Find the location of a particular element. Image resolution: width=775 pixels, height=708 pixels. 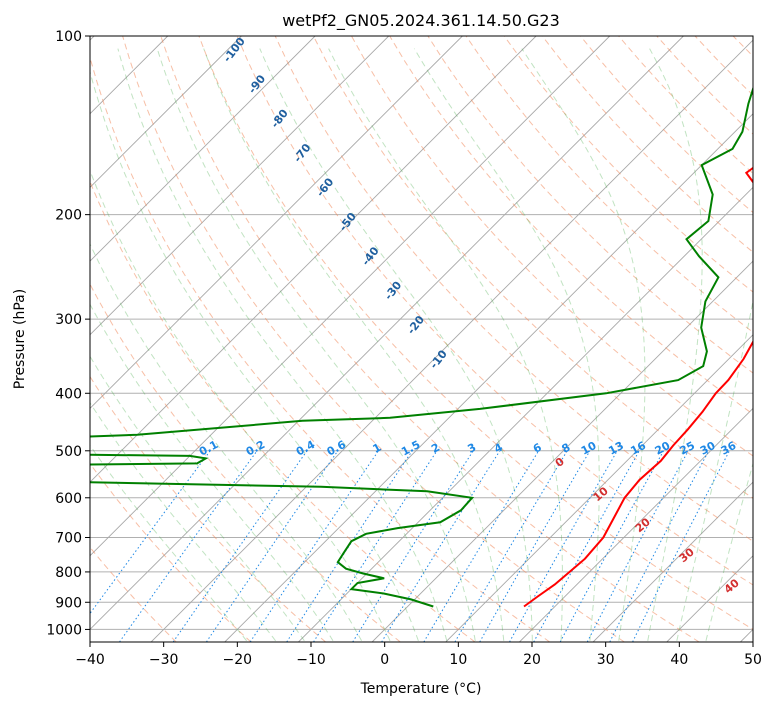

mixing-ratio-label: 16 is located at coordinates (638, 448).